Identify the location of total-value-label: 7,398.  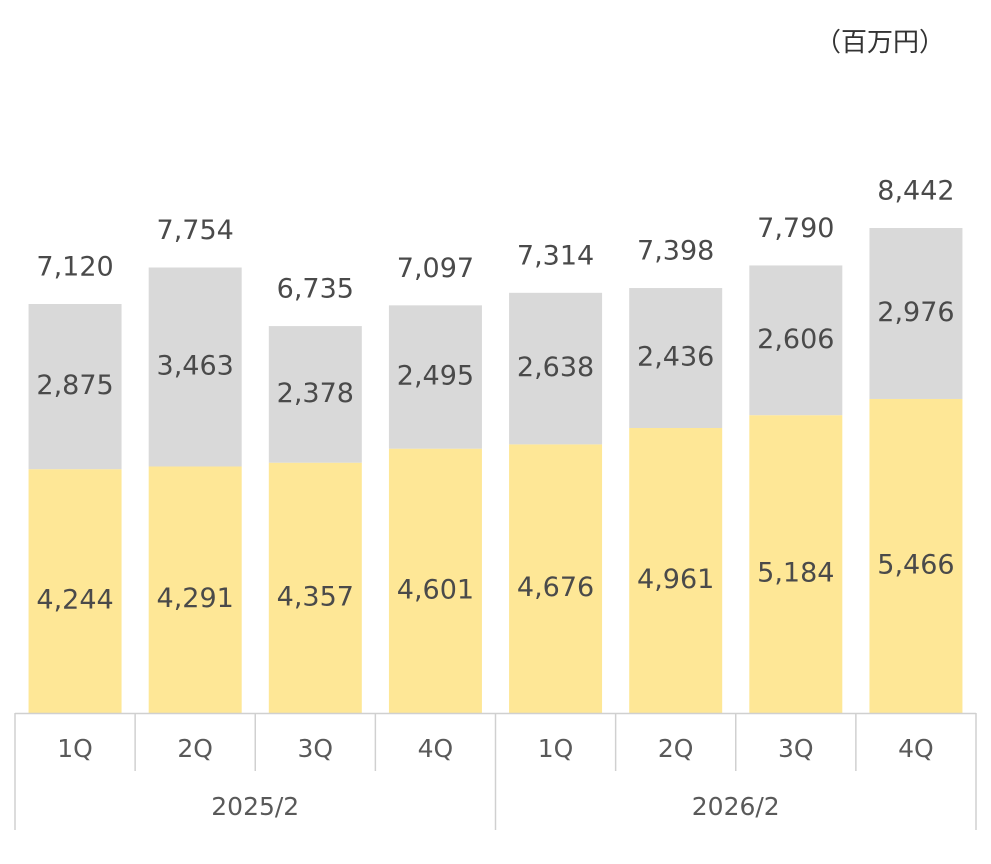
(675, 251).